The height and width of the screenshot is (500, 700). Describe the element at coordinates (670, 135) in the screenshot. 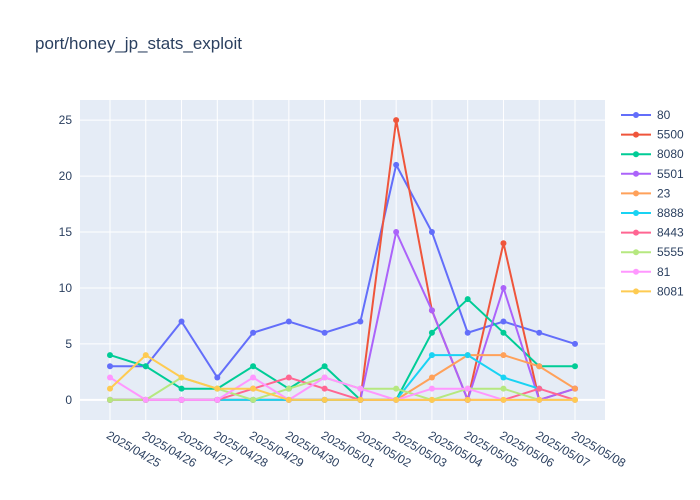

I see `legend-label: 5500` at that location.